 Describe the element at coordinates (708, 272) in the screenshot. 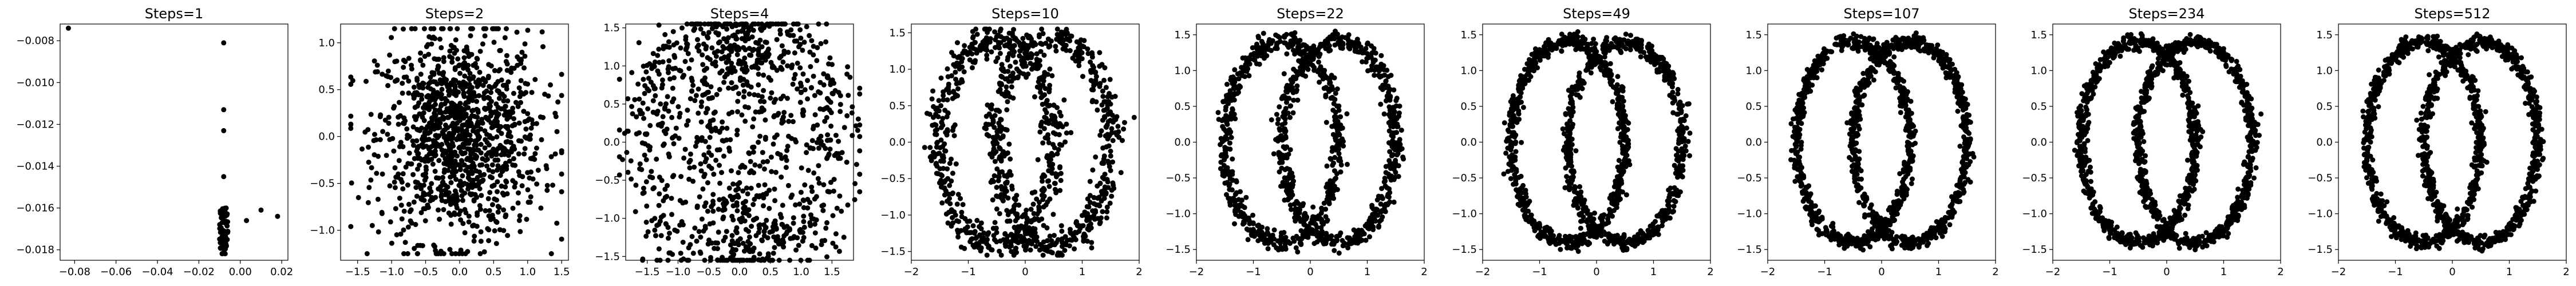

I see `x-tick-label: −0.5` at that location.